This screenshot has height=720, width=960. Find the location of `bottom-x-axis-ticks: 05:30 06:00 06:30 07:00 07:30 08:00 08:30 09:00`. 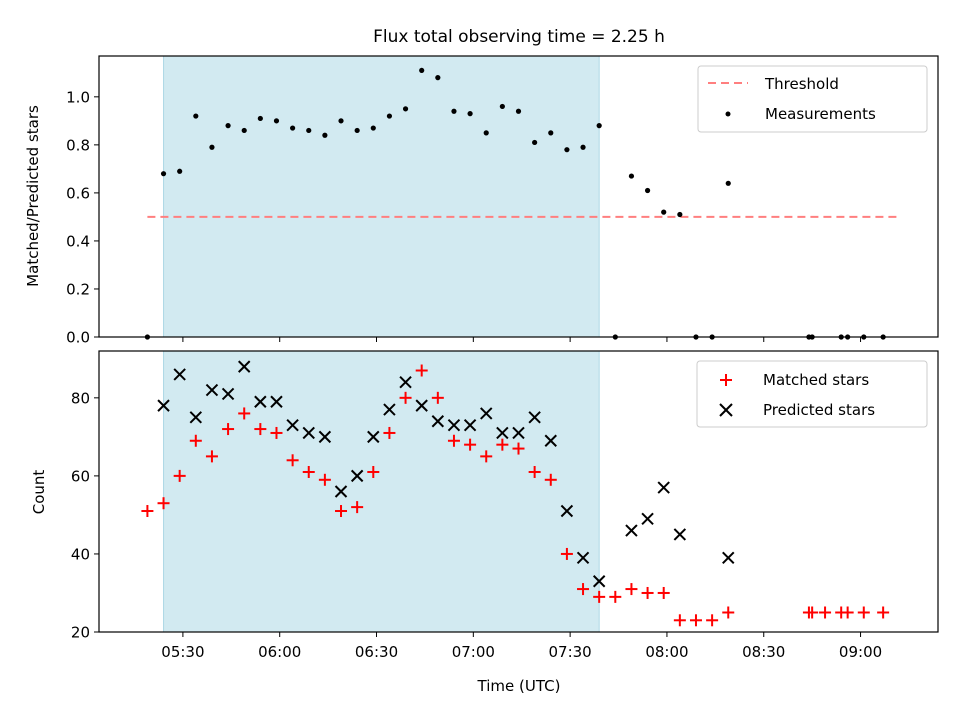

bottom-x-axis-ticks: 05:30 06:00 06:30 07:00 07:30 08:00 08:30 09:00 is located at coordinates (521, 646).